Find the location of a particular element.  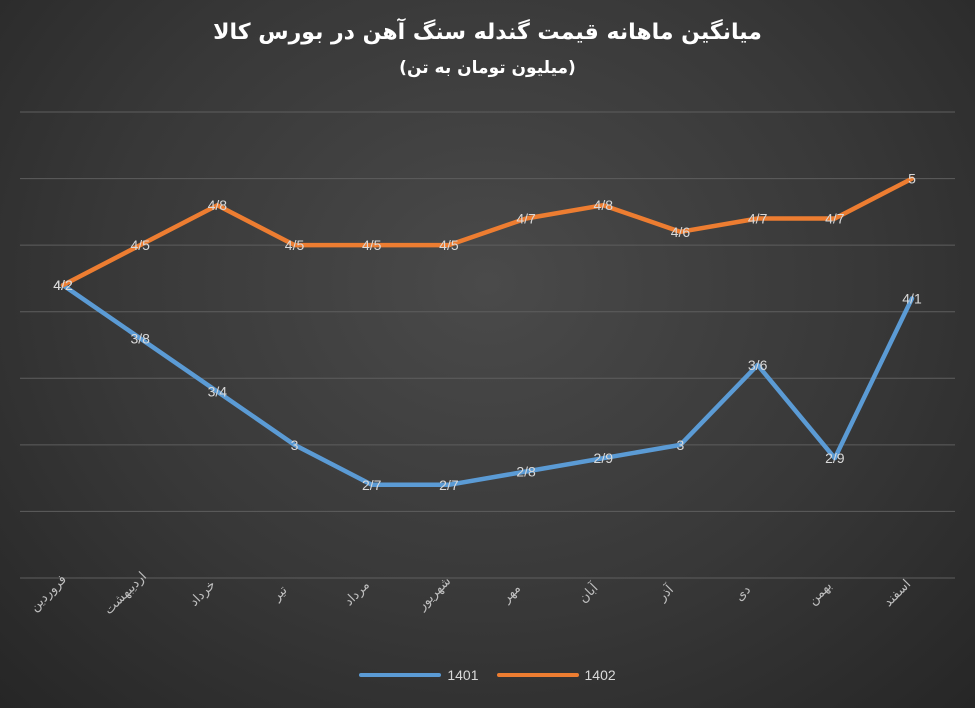

x-tick-label: مهر is located at coordinates (511, 594).